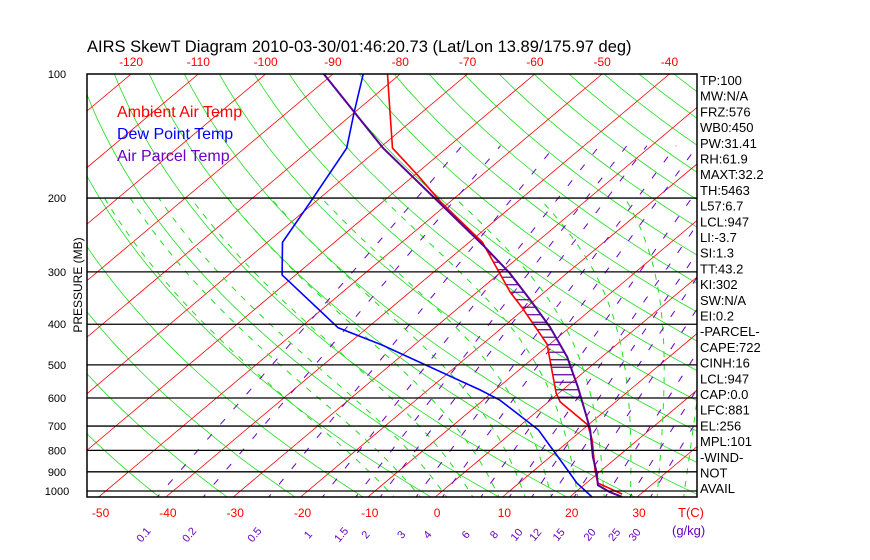 This screenshot has height=560, width=870. I want to click on y-tick-label: 200, so click(57, 199).